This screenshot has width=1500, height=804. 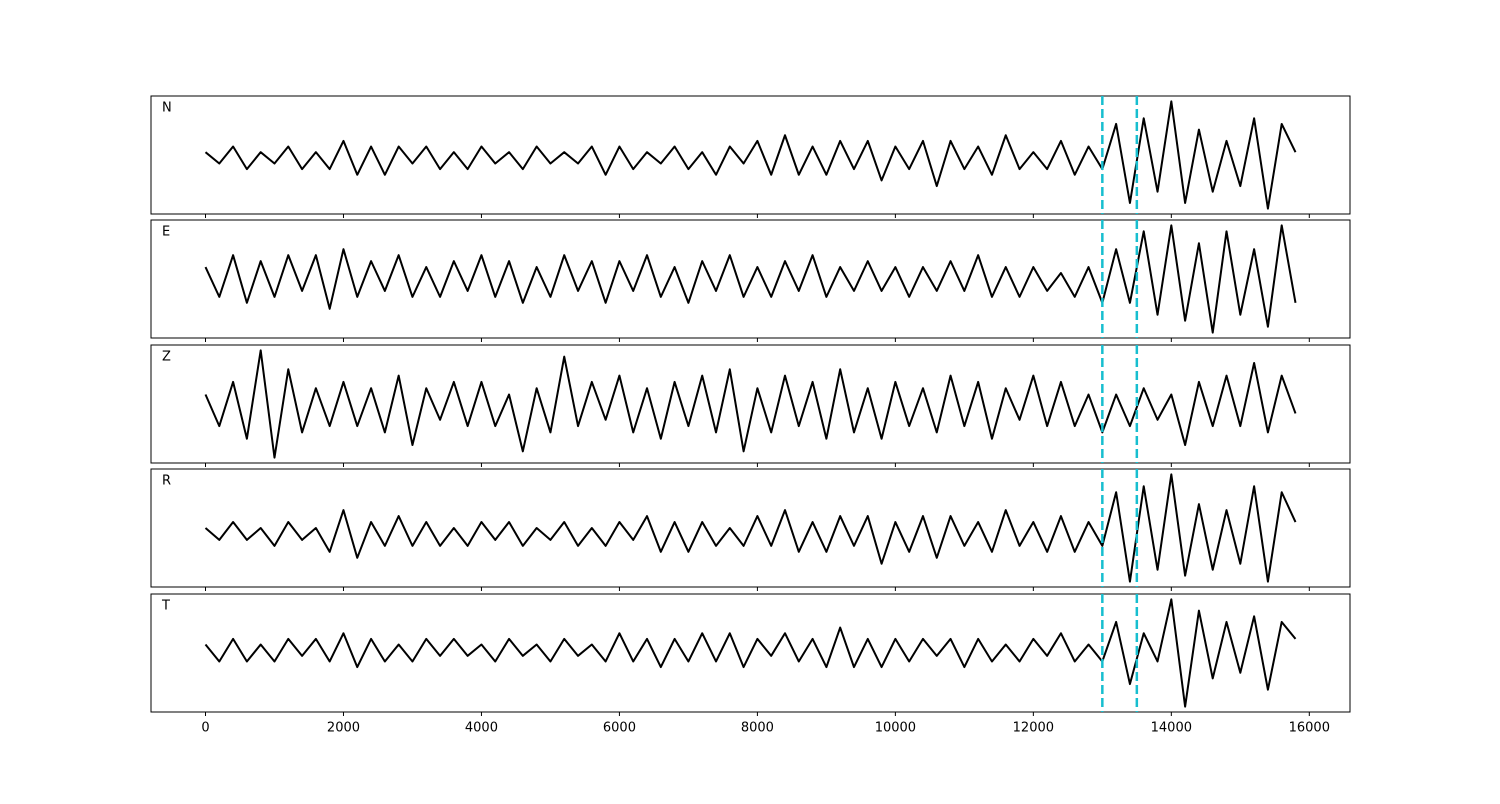 I want to click on x-tick-label: 4000, so click(x=481, y=728).